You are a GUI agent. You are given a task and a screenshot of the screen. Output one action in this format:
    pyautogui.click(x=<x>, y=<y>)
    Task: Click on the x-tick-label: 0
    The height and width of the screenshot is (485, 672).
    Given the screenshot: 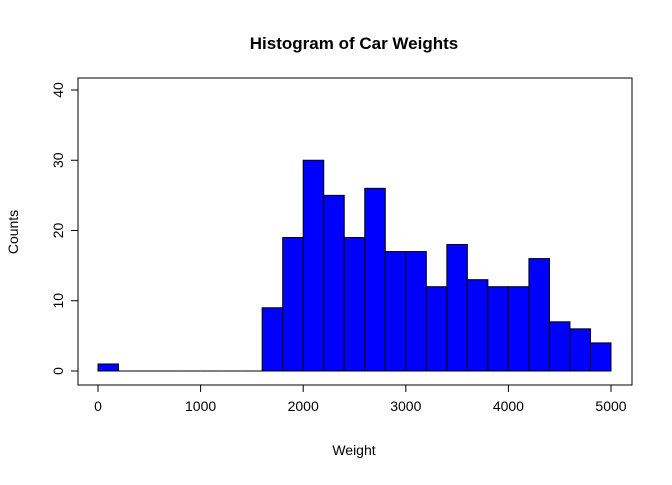 What is the action you would take?
    pyautogui.click(x=98, y=406)
    